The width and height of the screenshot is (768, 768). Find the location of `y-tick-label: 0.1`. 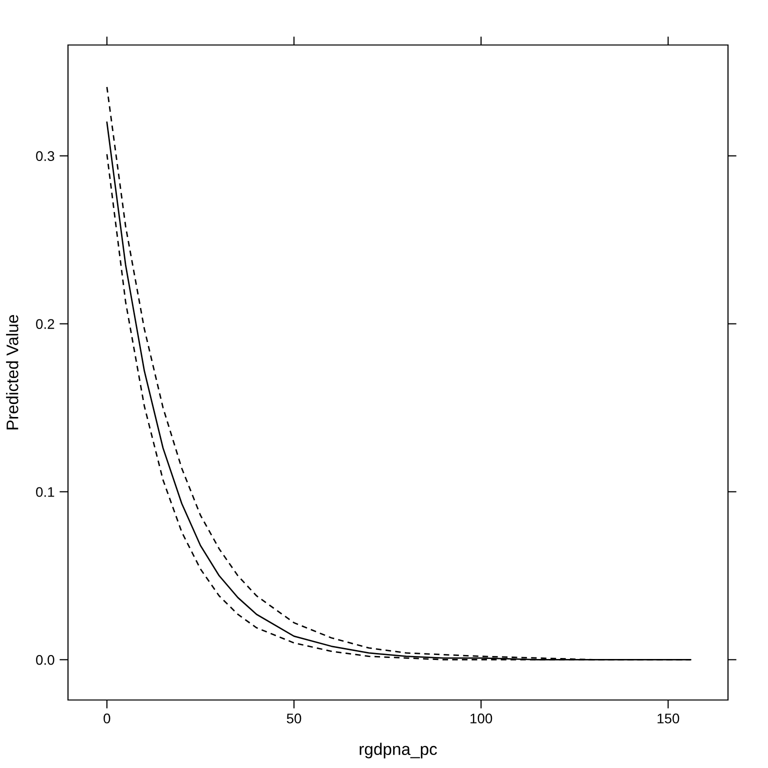

y-tick-label: 0.1 is located at coordinates (45, 492).